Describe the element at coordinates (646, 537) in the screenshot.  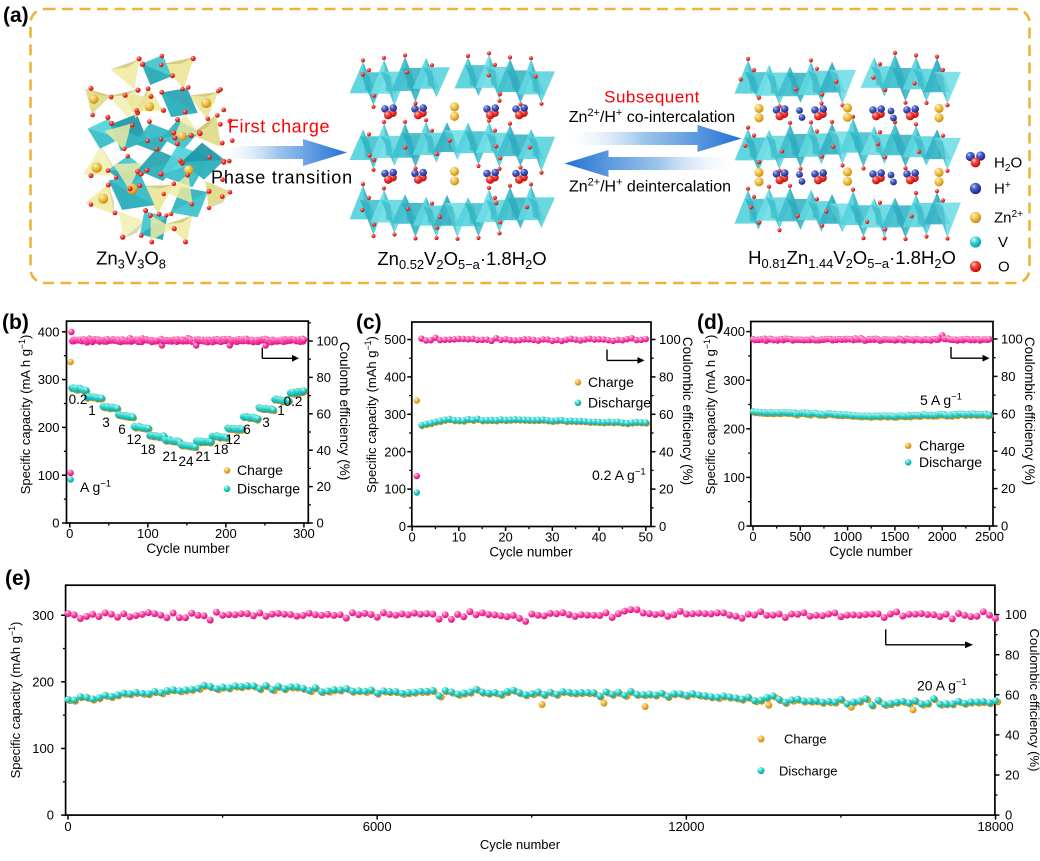
I see `svg-text: 50` at that location.